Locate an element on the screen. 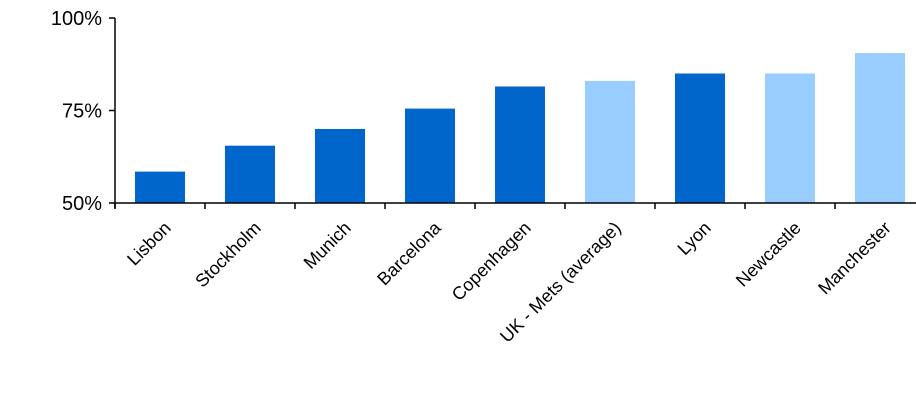  bar-uk-mets-average is located at coordinates (610, 141).